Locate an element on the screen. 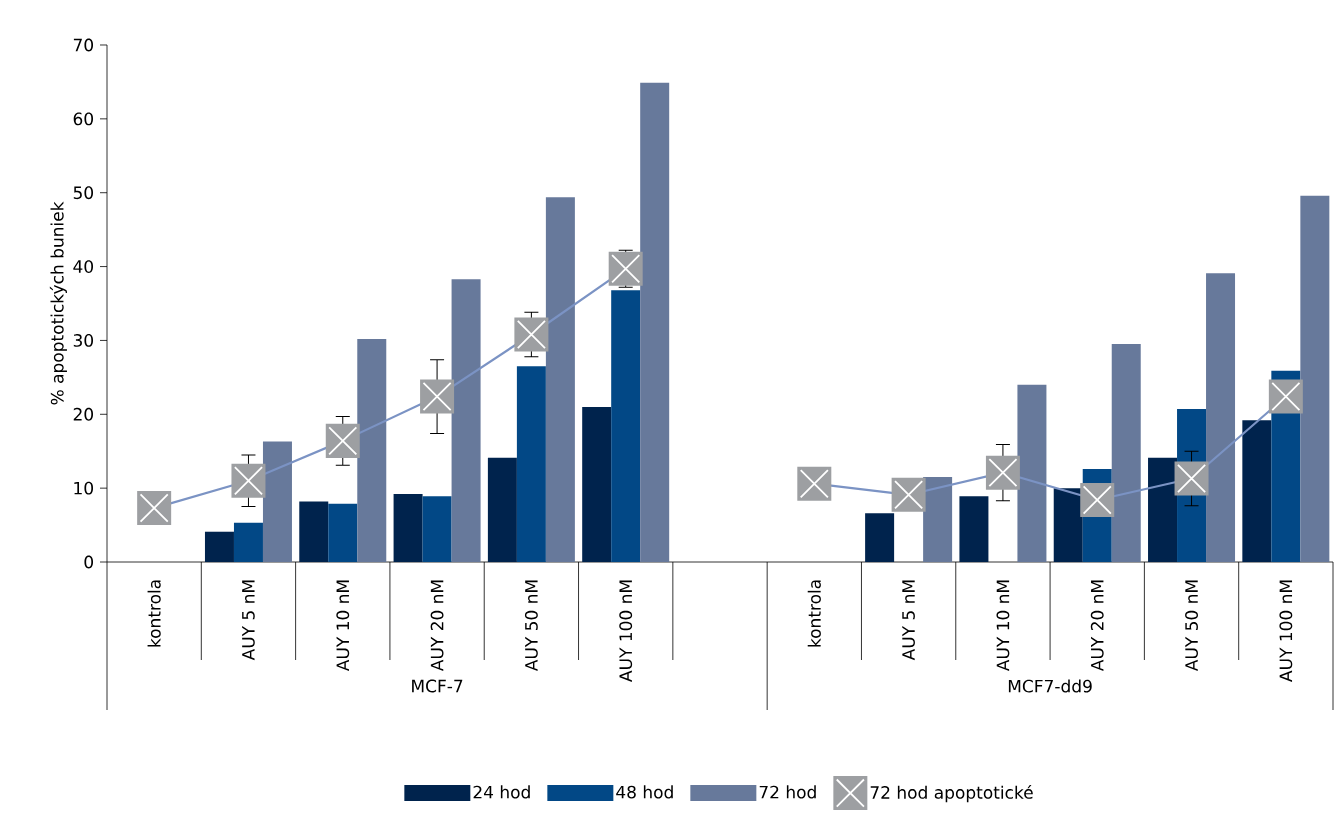 Image resolution: width=1342 pixels, height=823 pixels. y-tick-label: 10 is located at coordinates (84, 488).